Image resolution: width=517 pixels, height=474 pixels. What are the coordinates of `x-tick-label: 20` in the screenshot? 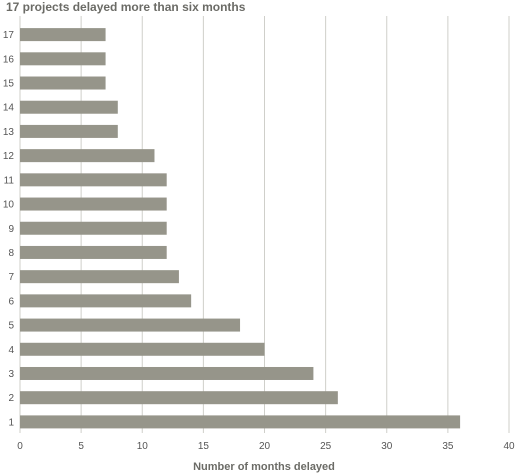 It's located at (265, 446).